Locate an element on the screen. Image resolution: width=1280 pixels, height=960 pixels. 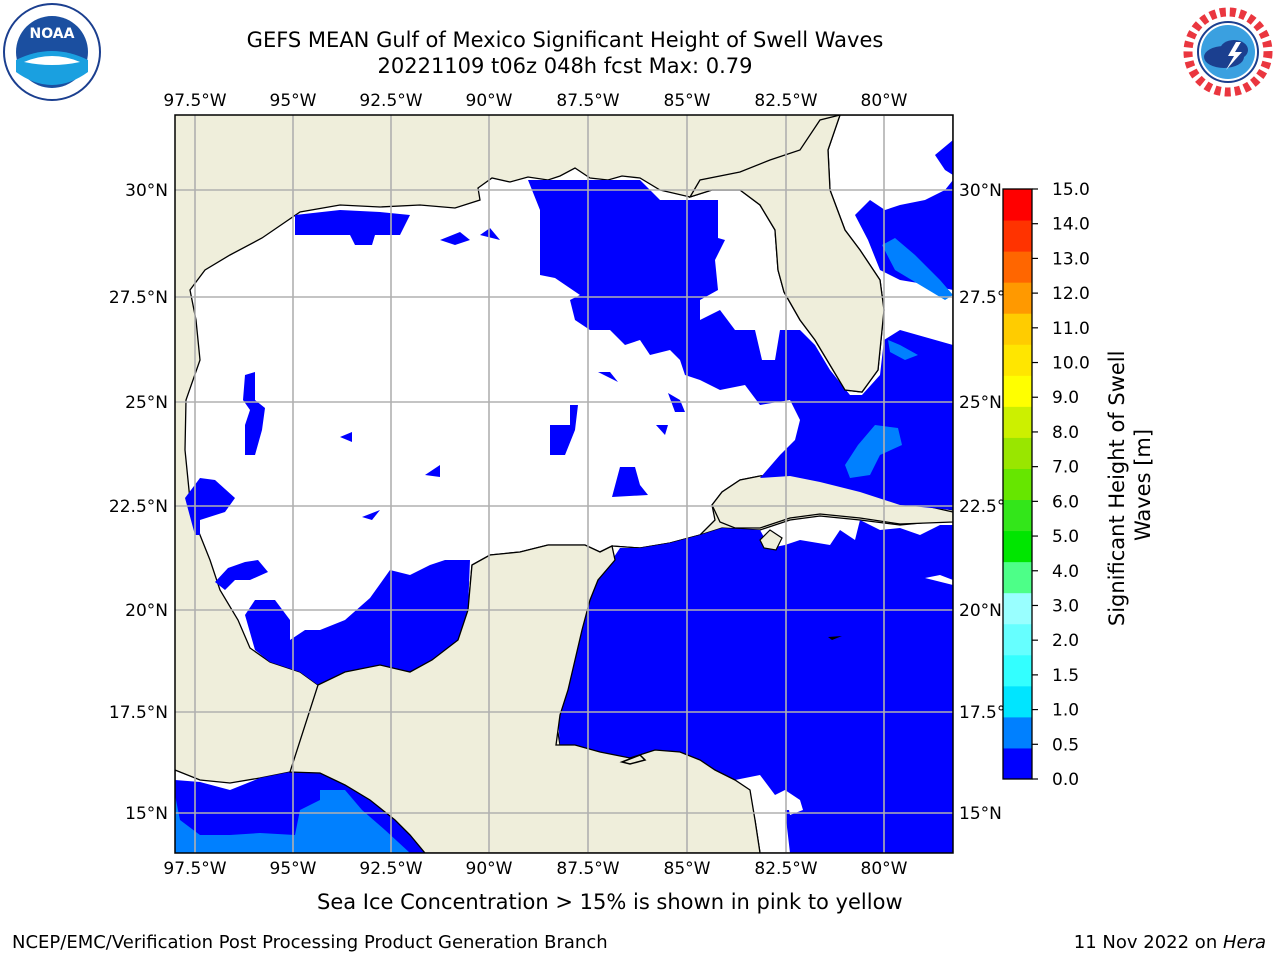
cuba-land is located at coordinates (832, 501).